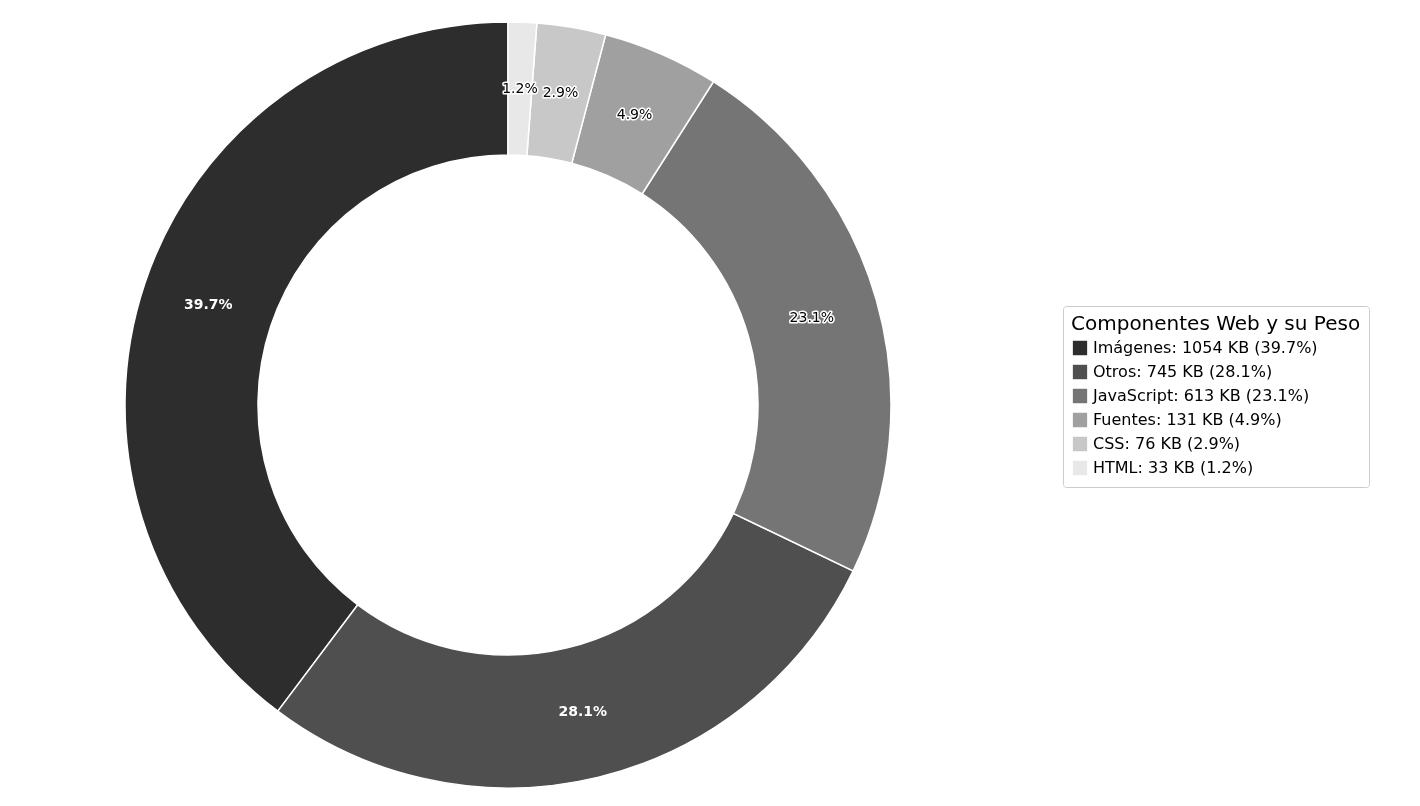  Describe the element at coordinates (1205, 347) in the screenshot. I see `legend-label: Imágenes: 1054 KB (39.7%)` at that location.